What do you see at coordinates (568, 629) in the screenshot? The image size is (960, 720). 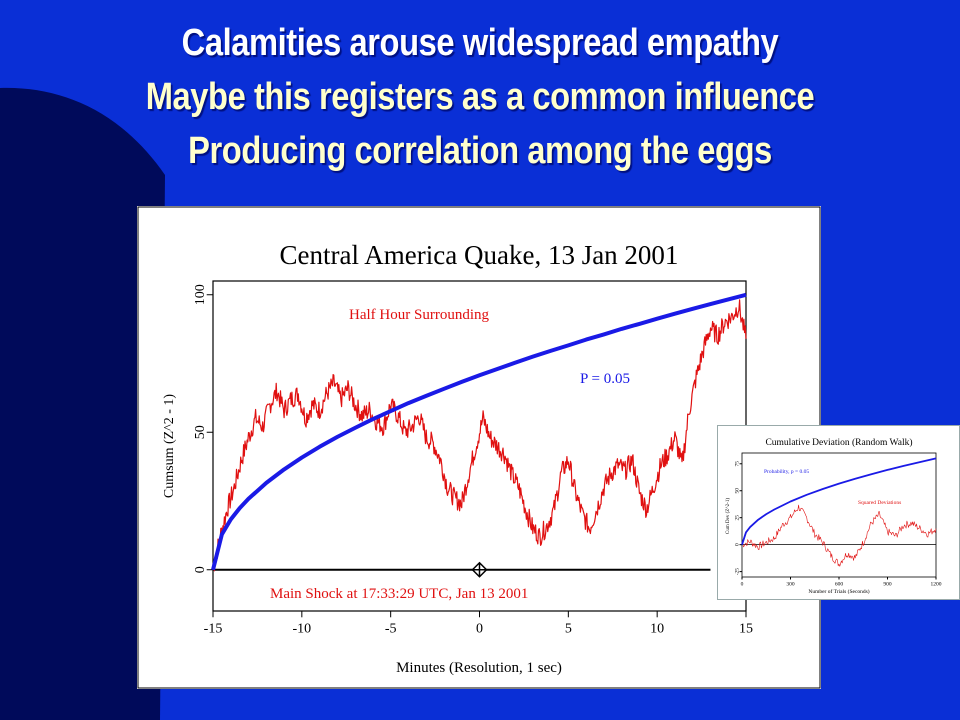 I see `main-x-tick-label-4: 5` at bounding box center [568, 629].